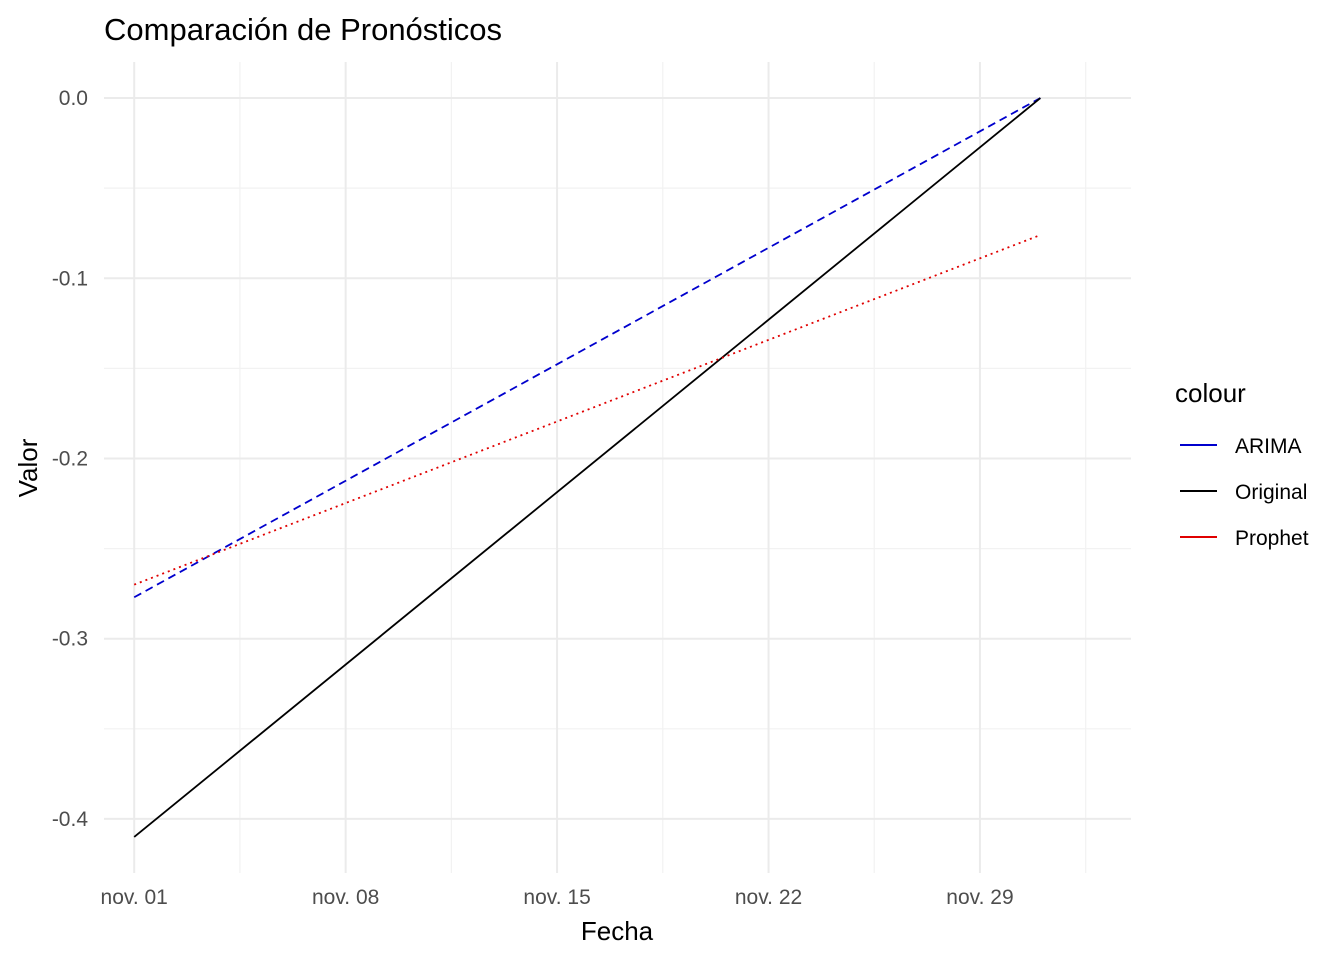 This screenshot has height=960, width=1344. I want to click on y-tick-label: -0.3, so click(70, 639).